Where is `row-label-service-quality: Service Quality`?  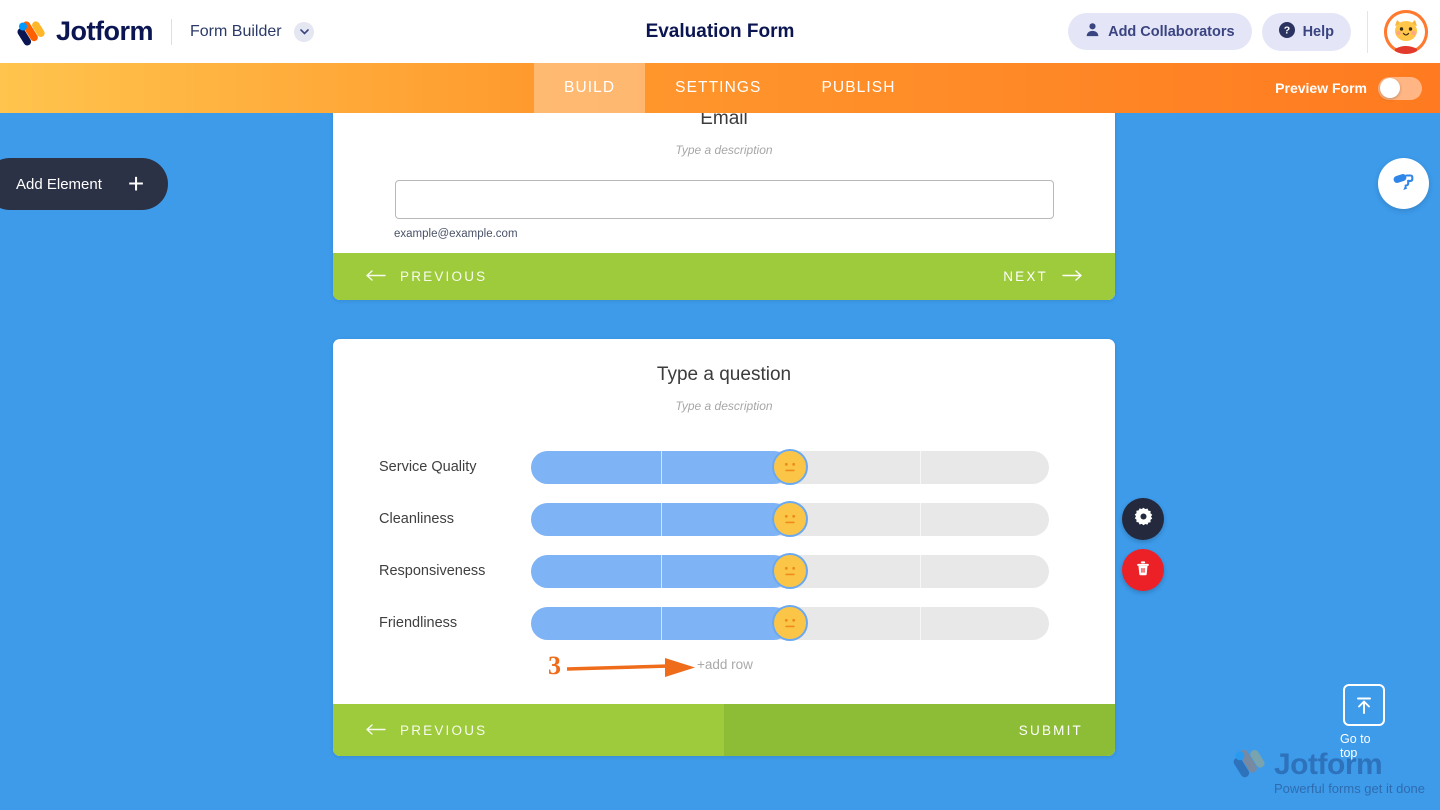 row-label-service-quality: Service Quality is located at coordinates (428, 467).